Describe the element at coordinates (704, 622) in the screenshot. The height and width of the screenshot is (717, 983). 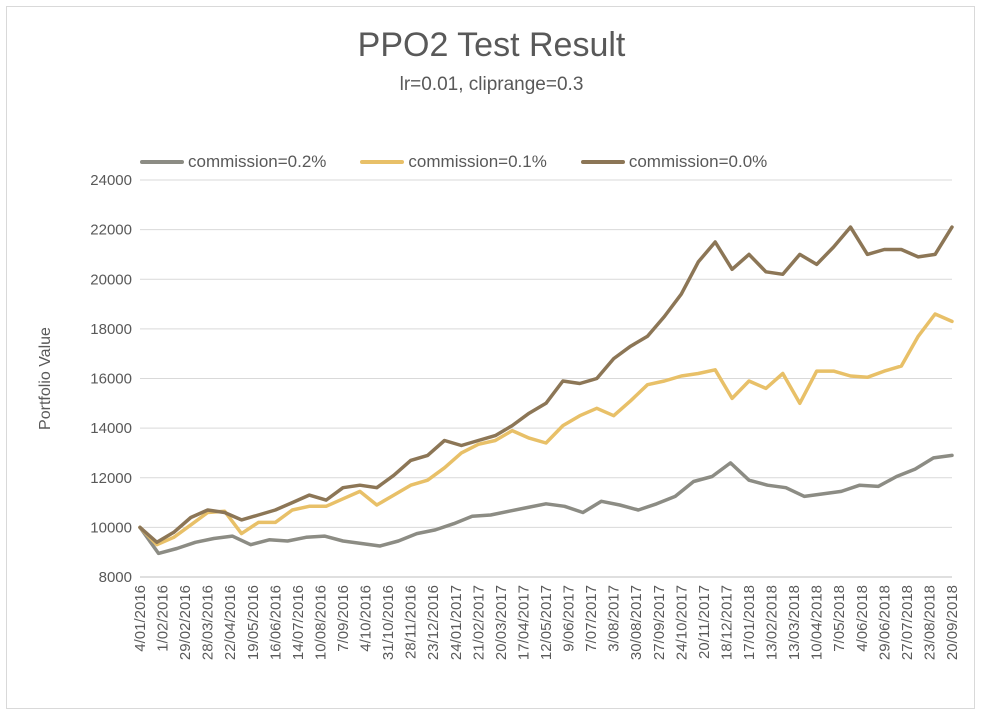
I see `x-tick-label: 20/11/2017` at that location.